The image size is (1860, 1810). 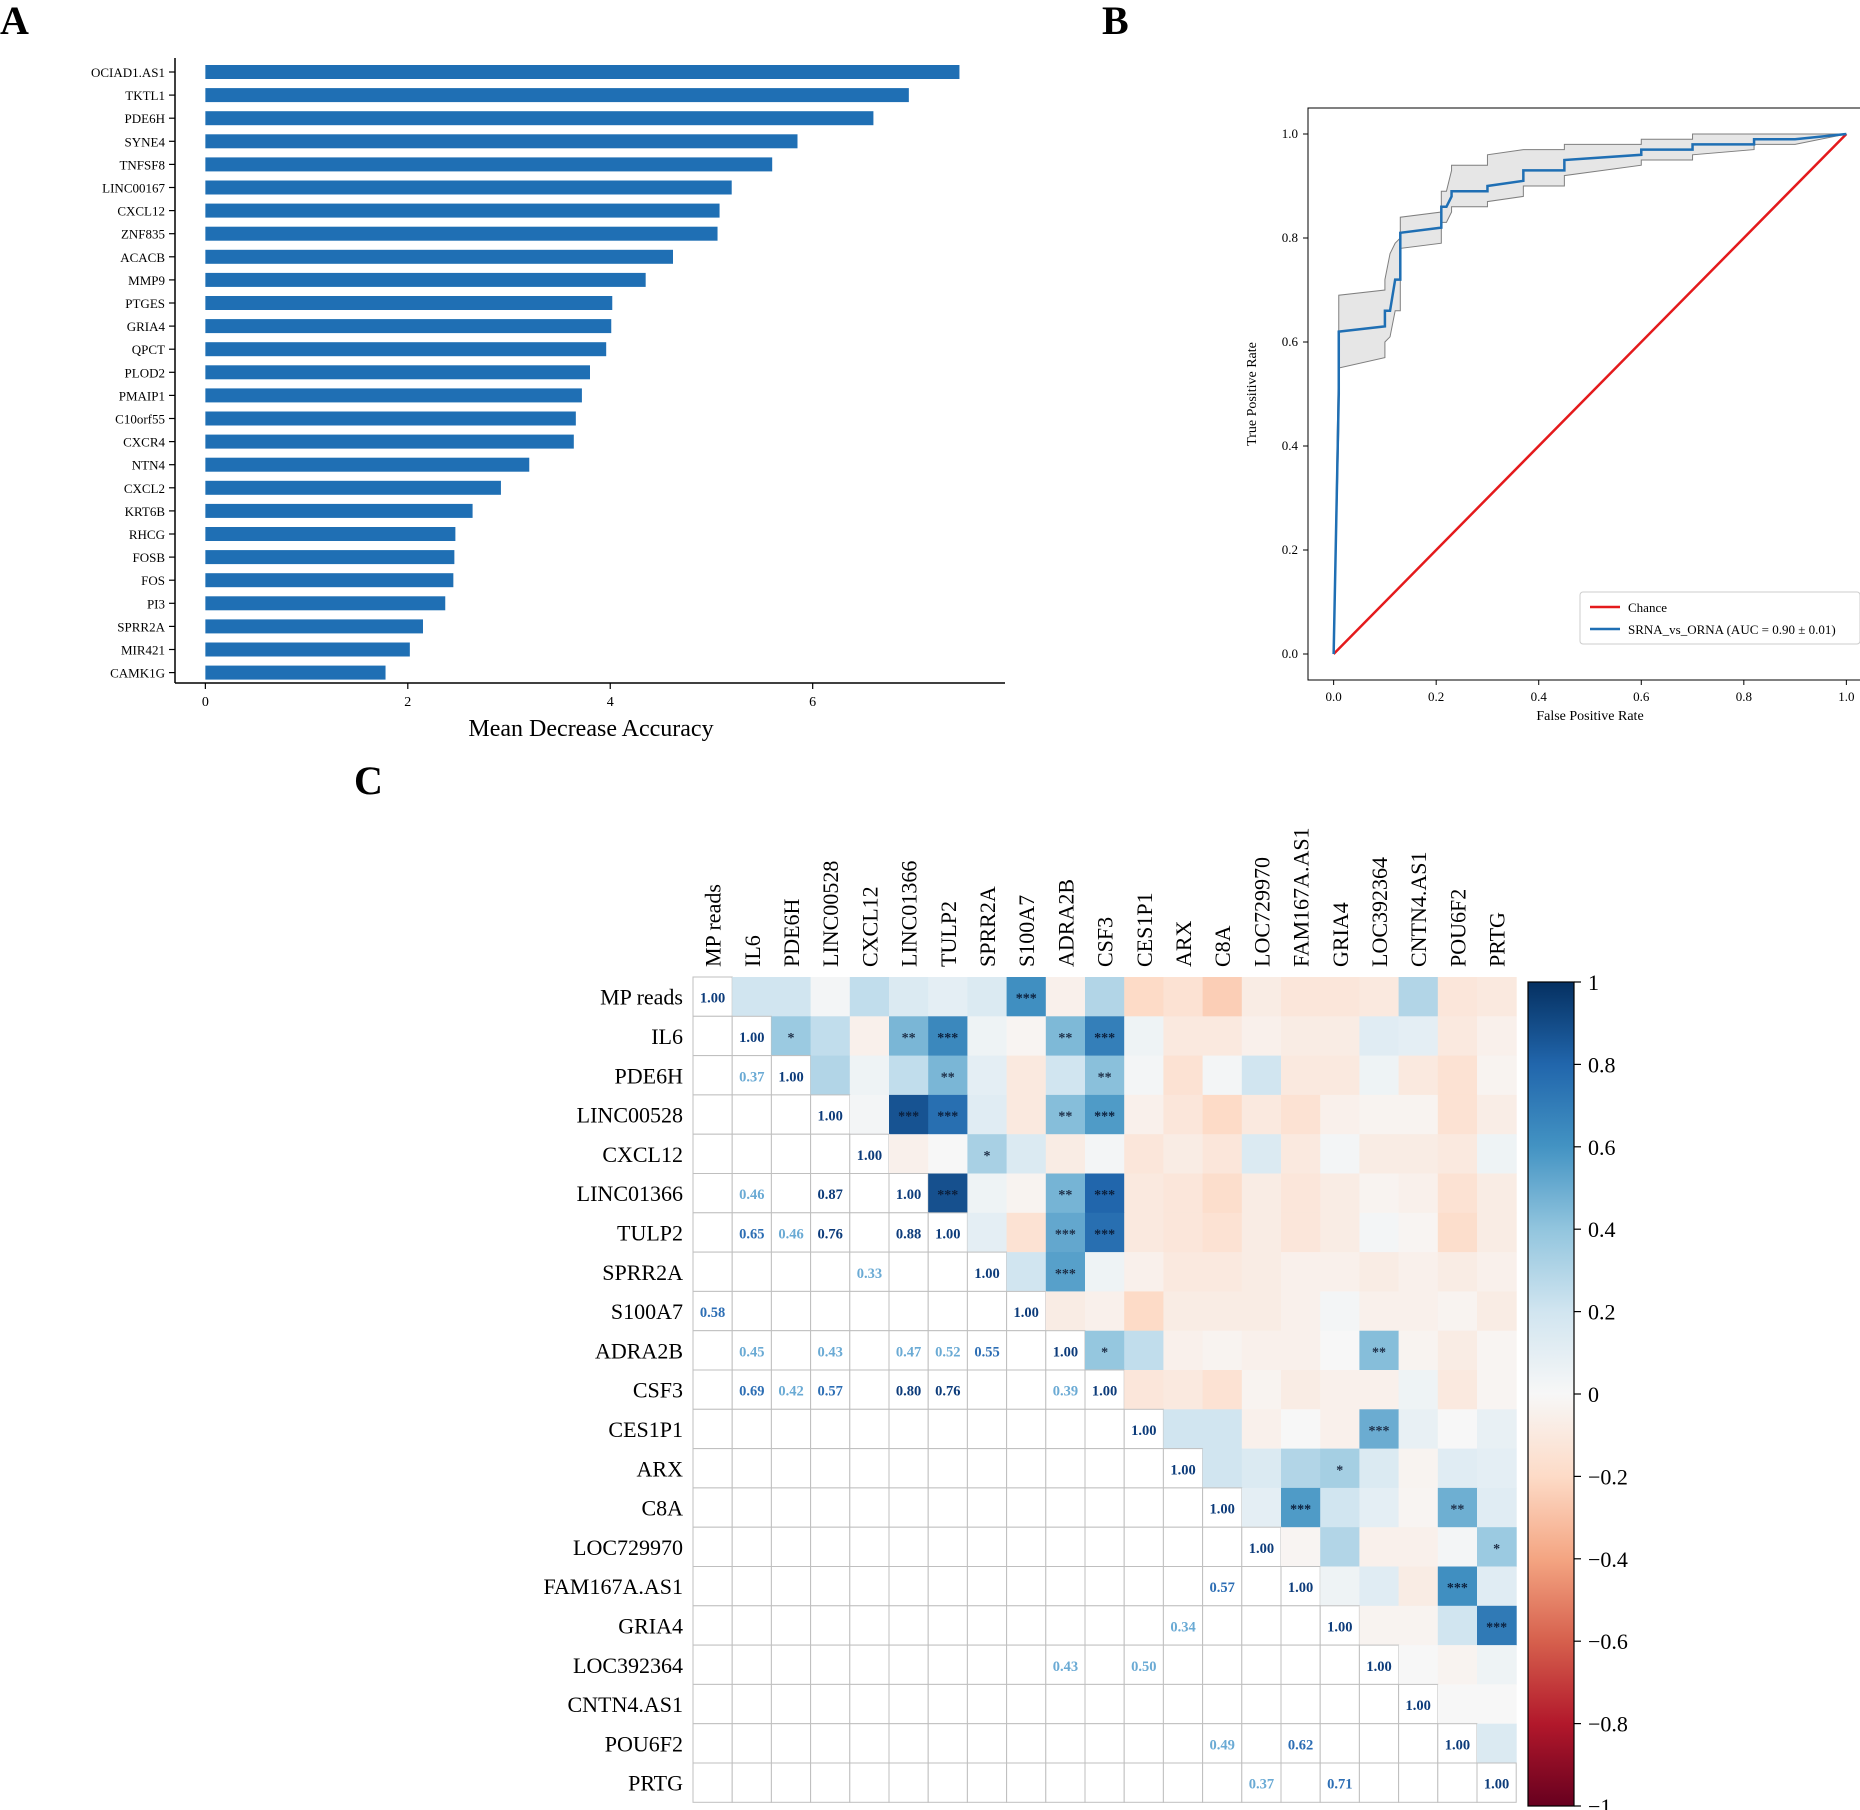 What do you see at coordinates (639, 1350) in the screenshot?
I see `row-label: ADRA2B` at bounding box center [639, 1350].